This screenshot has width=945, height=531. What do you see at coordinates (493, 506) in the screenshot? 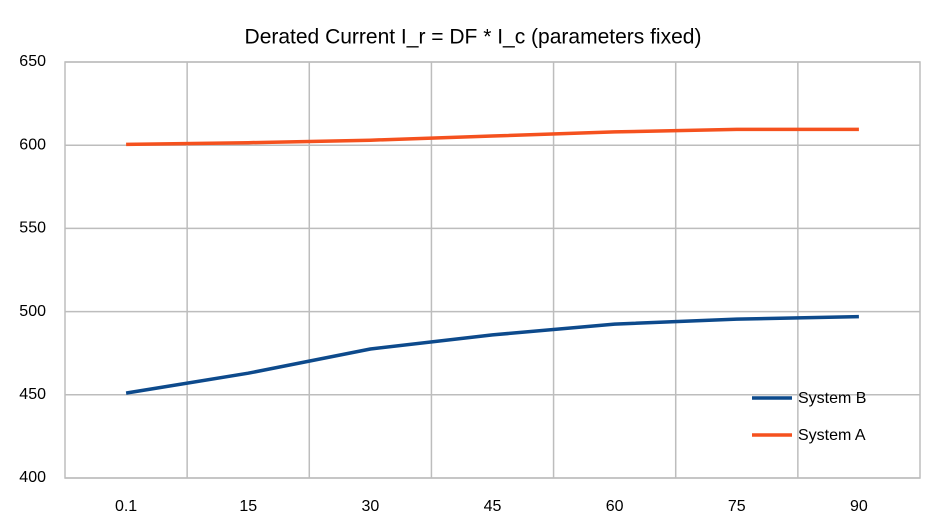
I see `x-tick-label: 45` at bounding box center [493, 506].